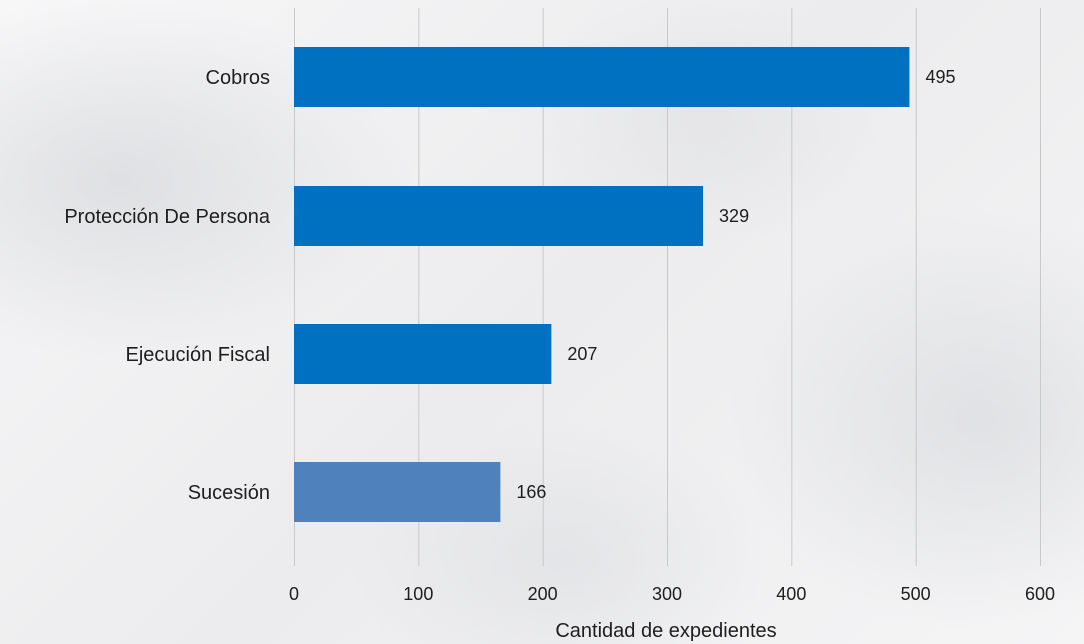 The image size is (1084, 644). What do you see at coordinates (734, 216) in the screenshot?
I see `data-label: 329` at bounding box center [734, 216].